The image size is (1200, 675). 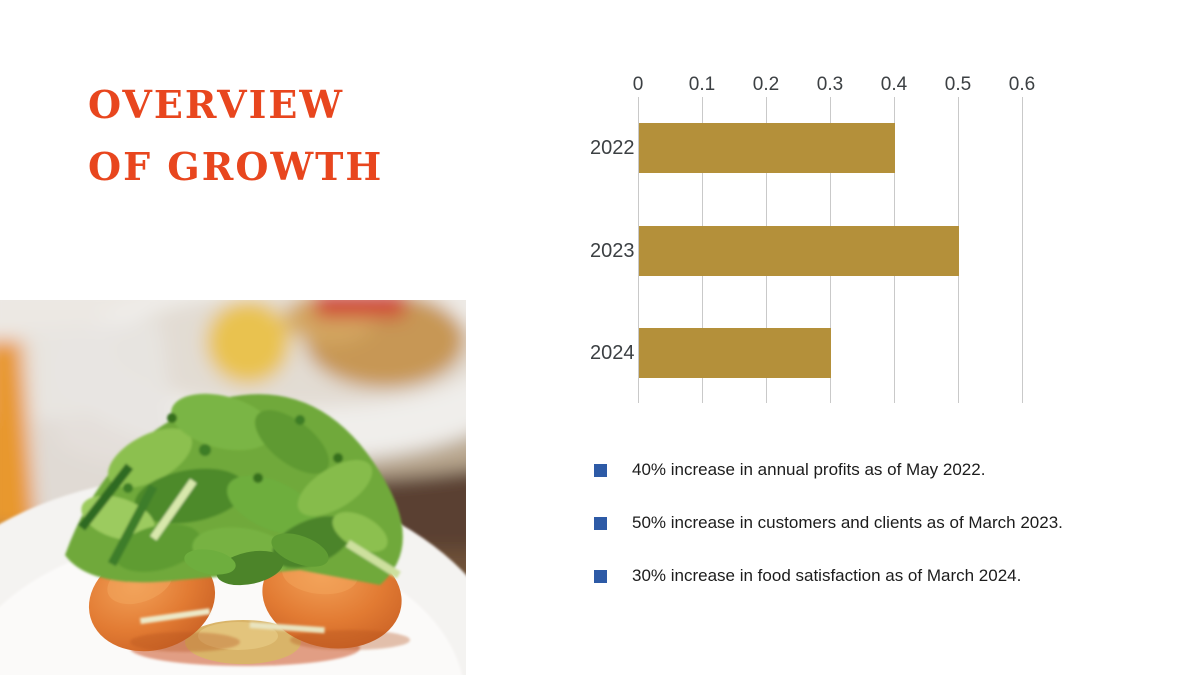 I want to click on title-line-2: OF GROWTH, so click(x=236, y=166).